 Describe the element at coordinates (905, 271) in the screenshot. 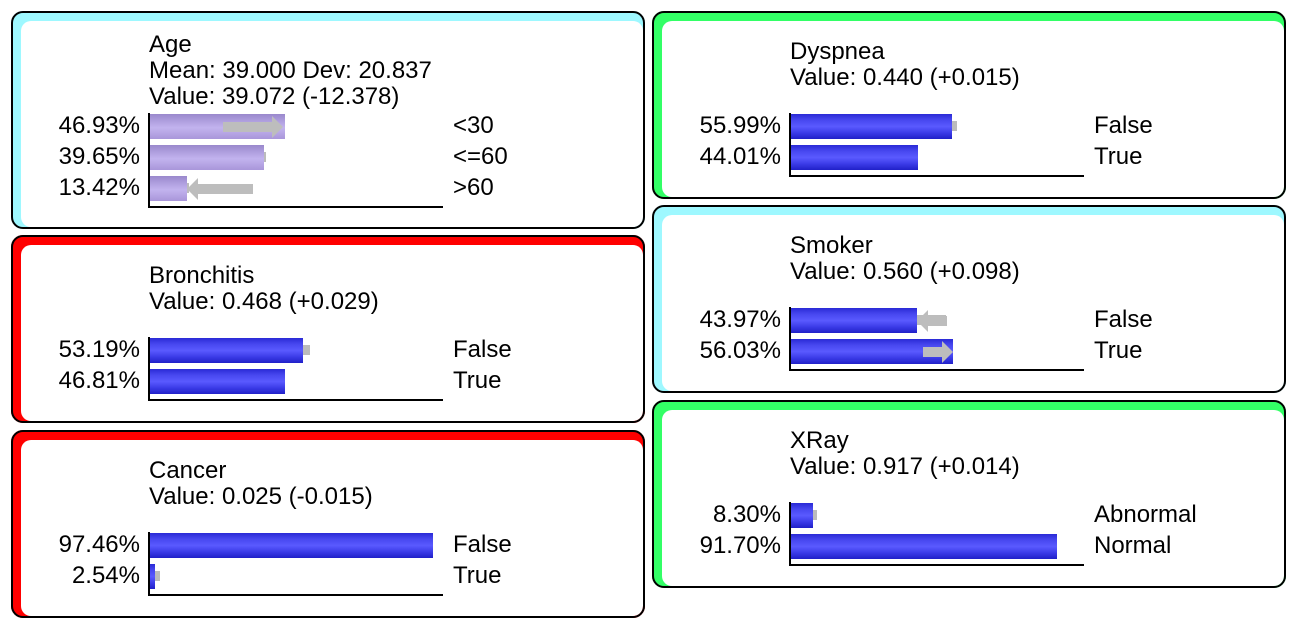

I see `node-value: Value: 0.560 (+0.098)` at that location.